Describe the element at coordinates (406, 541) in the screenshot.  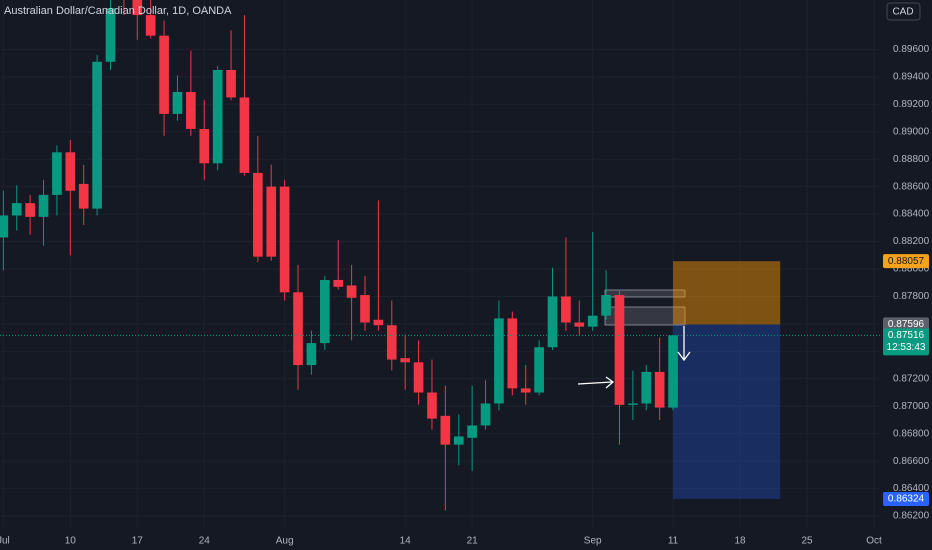
I see `x-tick-label: 14` at that location.